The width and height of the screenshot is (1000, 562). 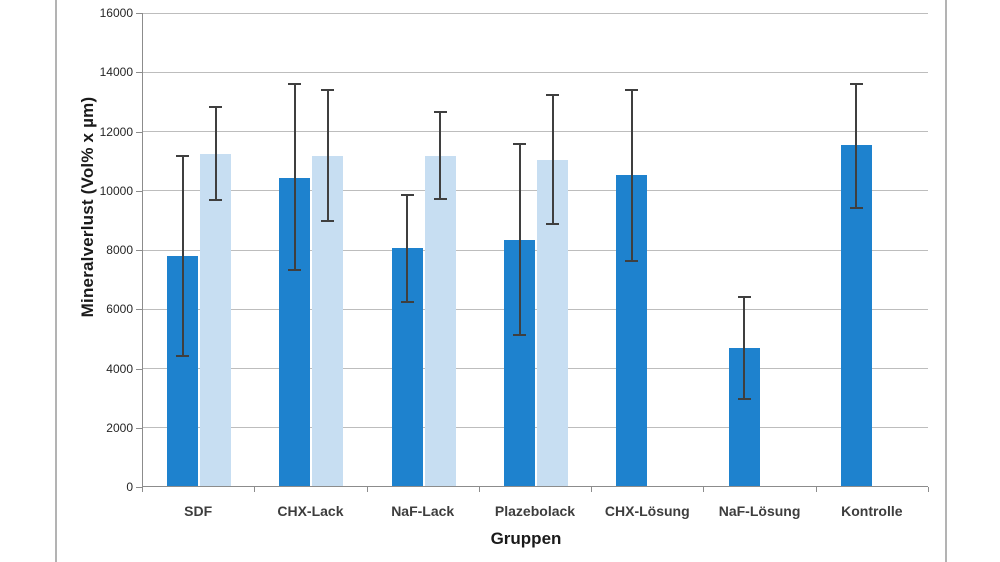 I want to click on error-cap-bottom-dark-blue-series-CHX-Lack, so click(x=295, y=269).